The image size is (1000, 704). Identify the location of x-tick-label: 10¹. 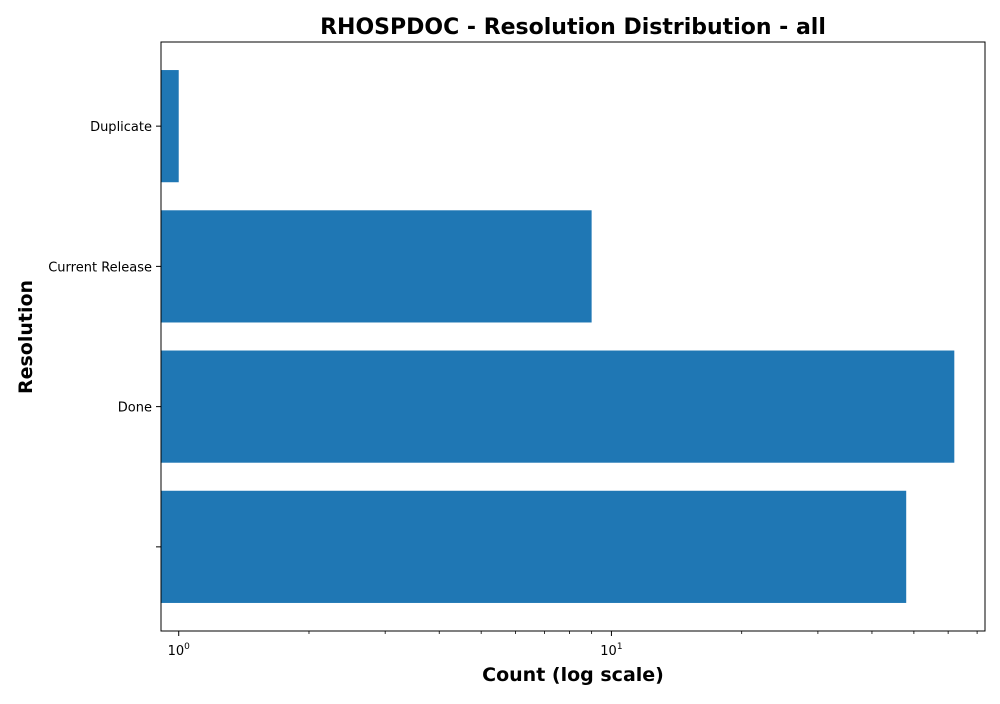
(611, 650).